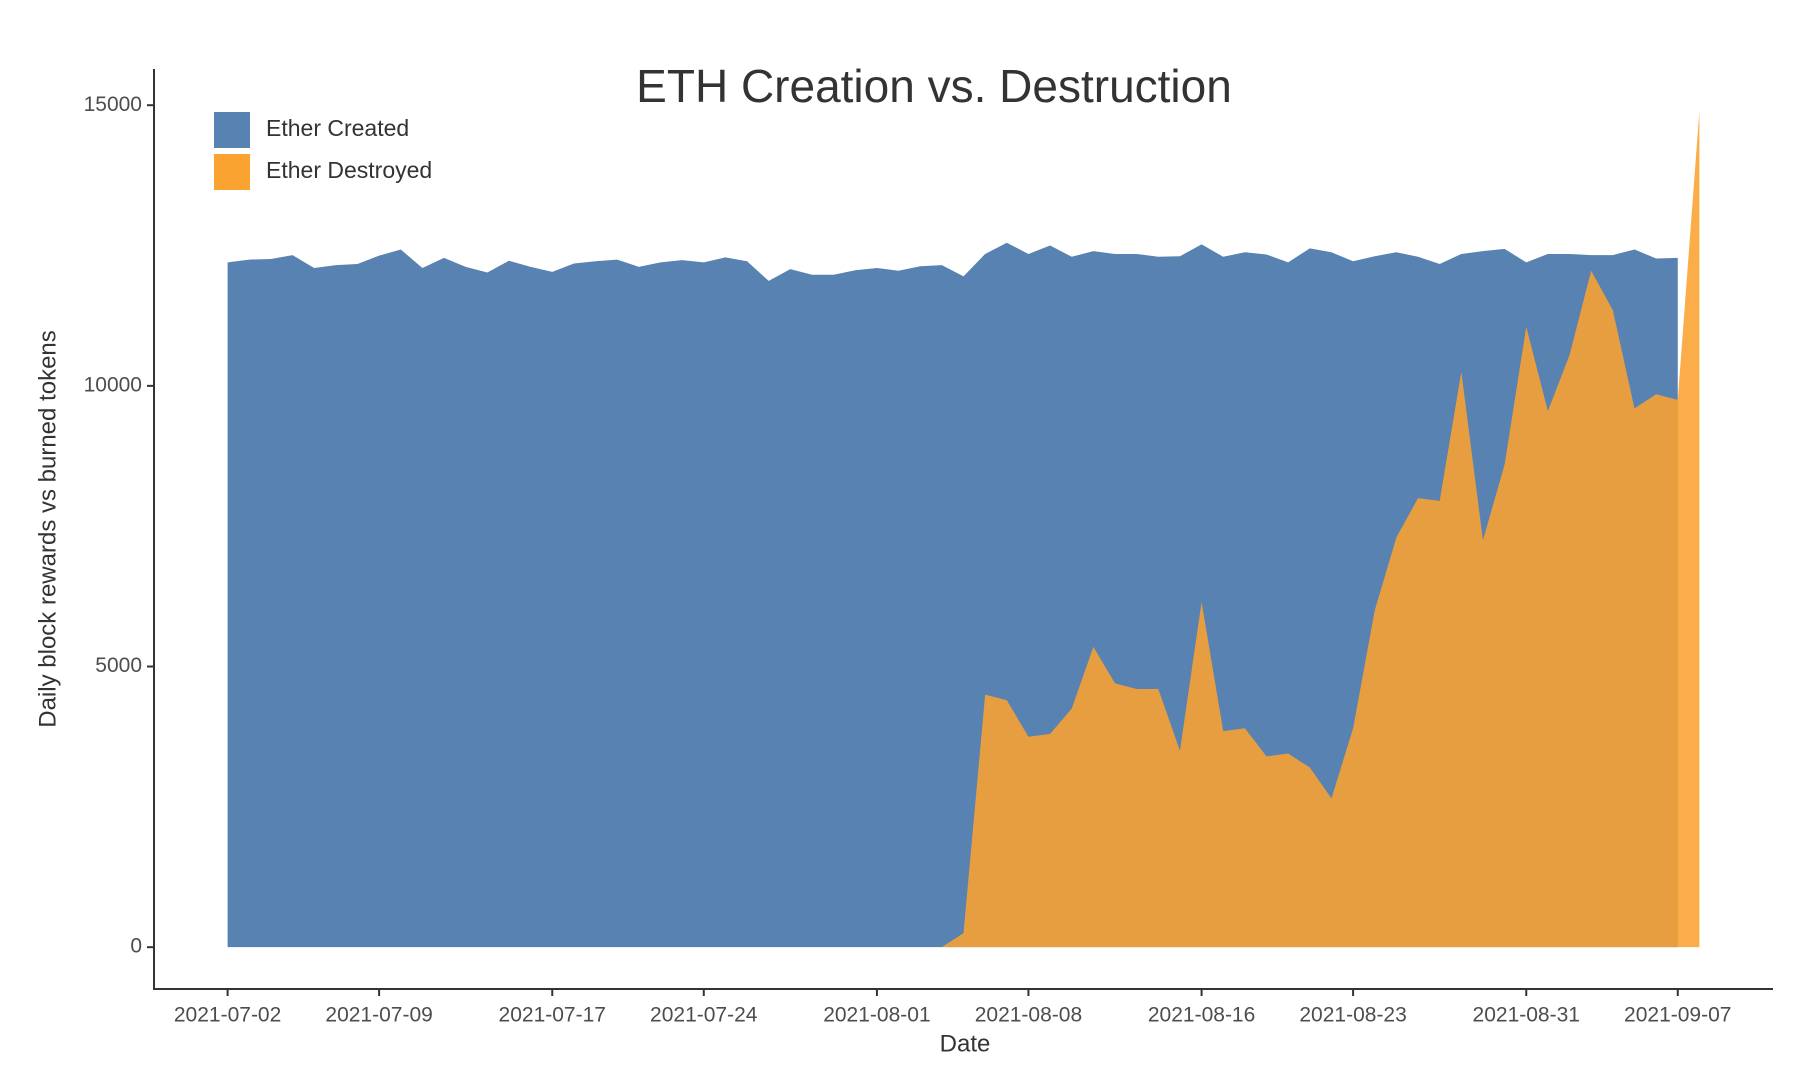  What do you see at coordinates (337, 128) in the screenshot?
I see `legend-label: Ether Created` at bounding box center [337, 128].